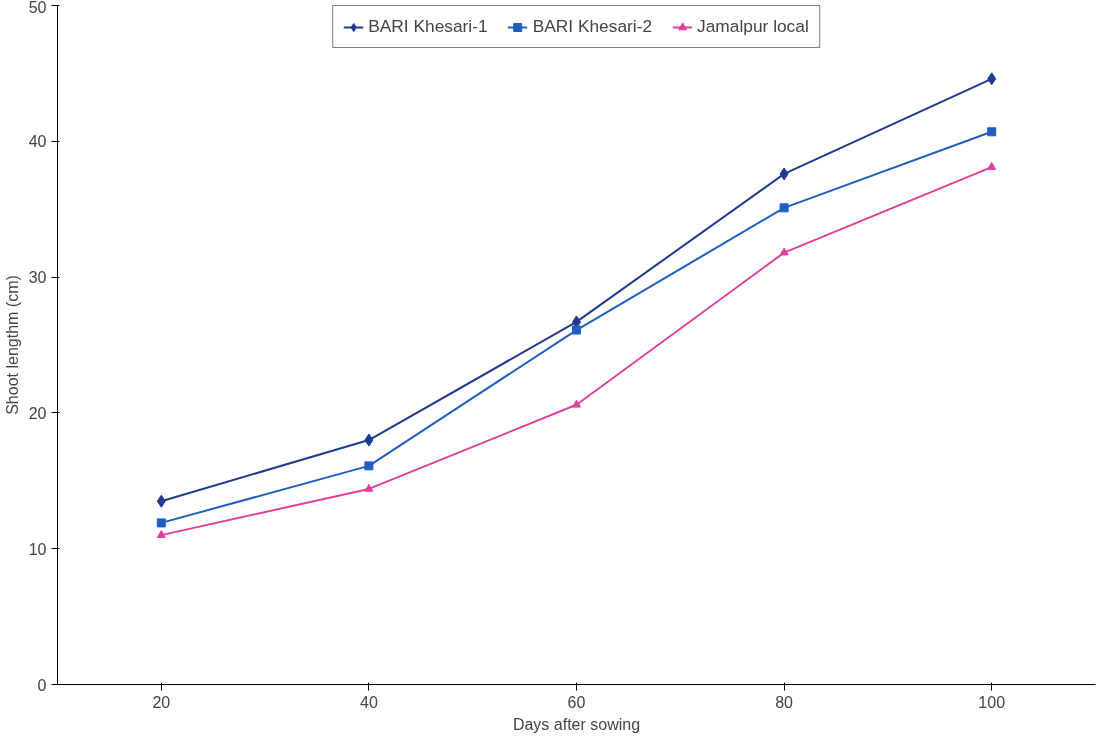  Describe the element at coordinates (37, 413) in the screenshot. I see `y-tick-label: 20` at that location.